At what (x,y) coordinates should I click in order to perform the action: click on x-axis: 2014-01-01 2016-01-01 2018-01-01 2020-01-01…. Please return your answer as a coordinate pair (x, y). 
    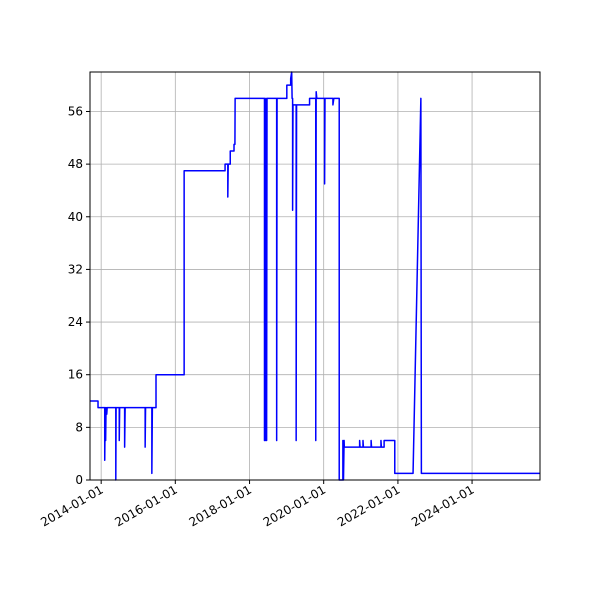
    Looking at the image, I should click on (257, 504).